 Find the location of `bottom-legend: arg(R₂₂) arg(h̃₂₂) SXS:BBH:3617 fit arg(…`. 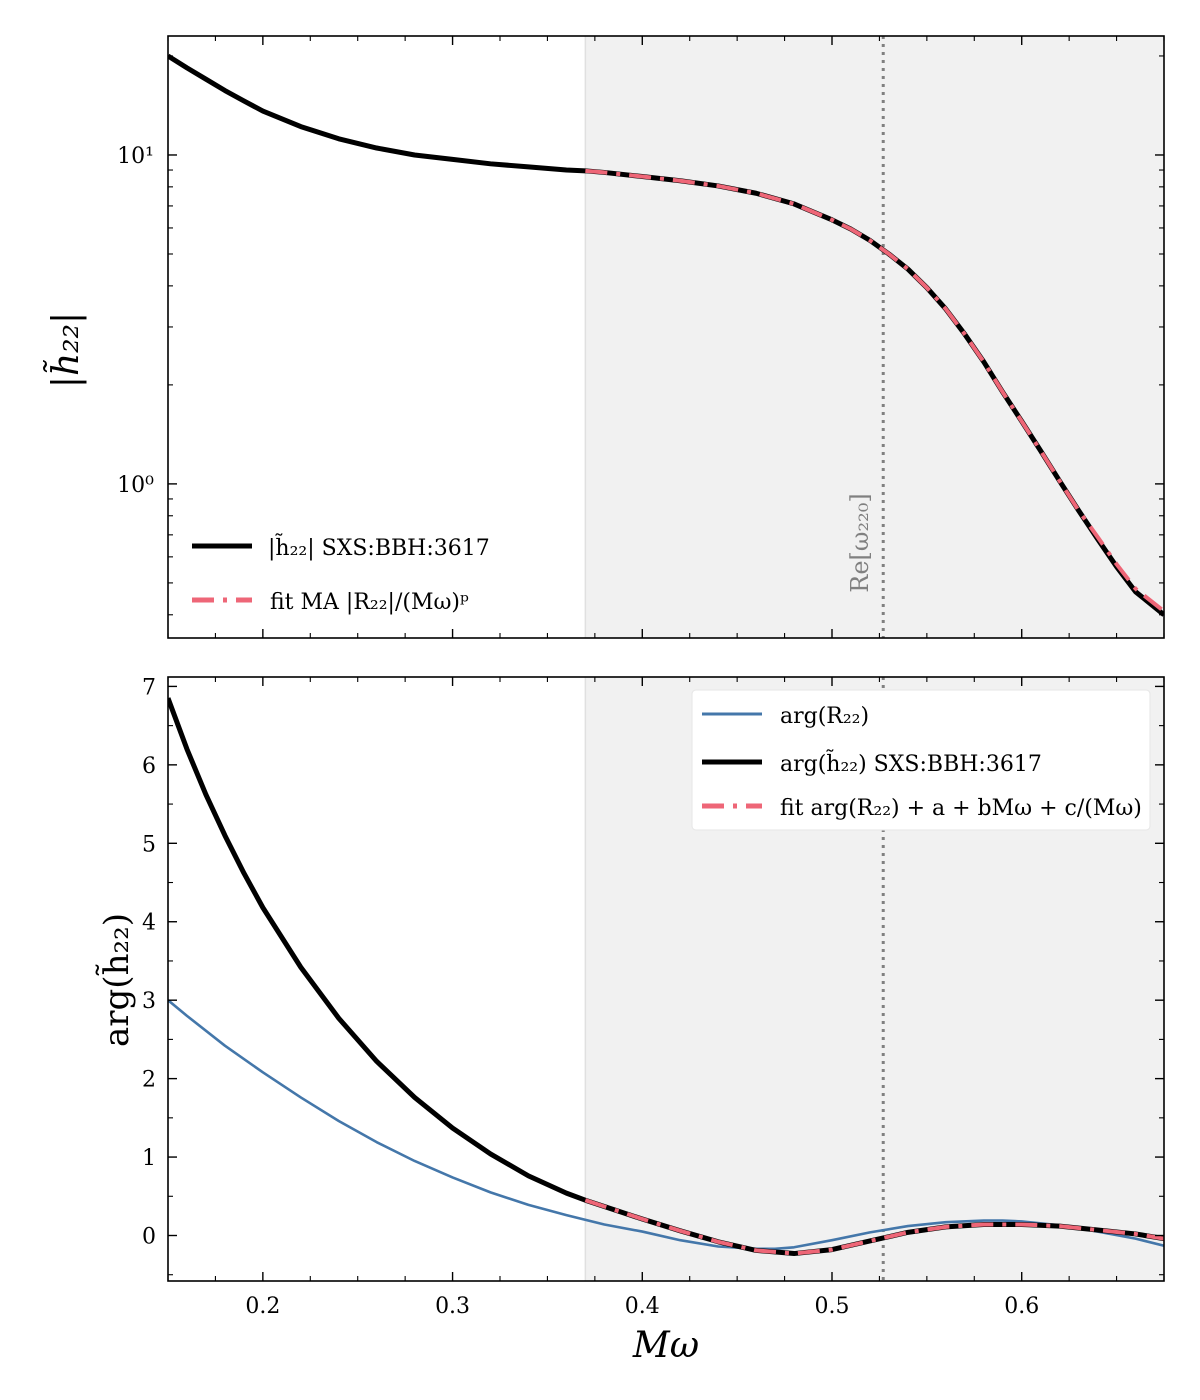

bottom-legend: arg(R₂₂) arg(h̃₂₂) SXS:BBH:3617 fit arg(… is located at coordinates (921, 760).